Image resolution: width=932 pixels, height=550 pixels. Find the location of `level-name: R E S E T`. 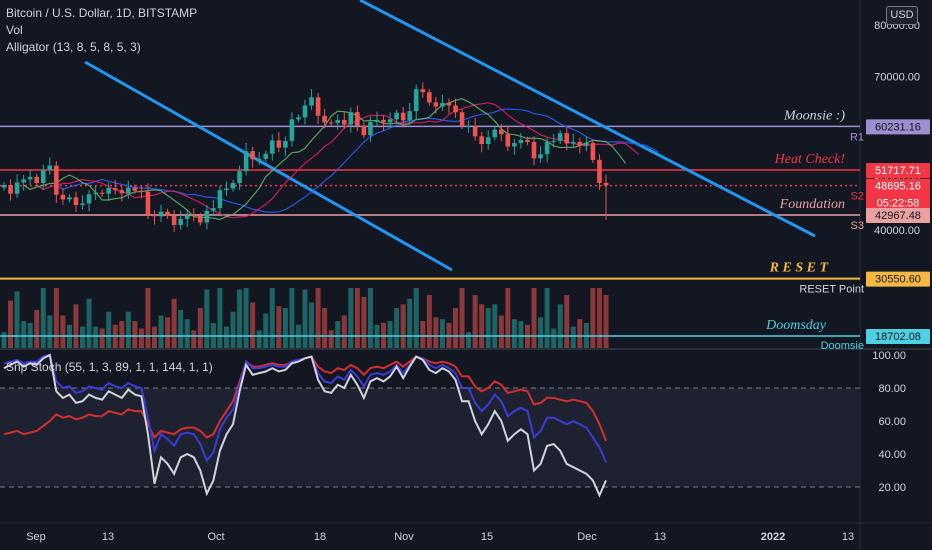

level-name: R E S E T is located at coordinates (799, 268).